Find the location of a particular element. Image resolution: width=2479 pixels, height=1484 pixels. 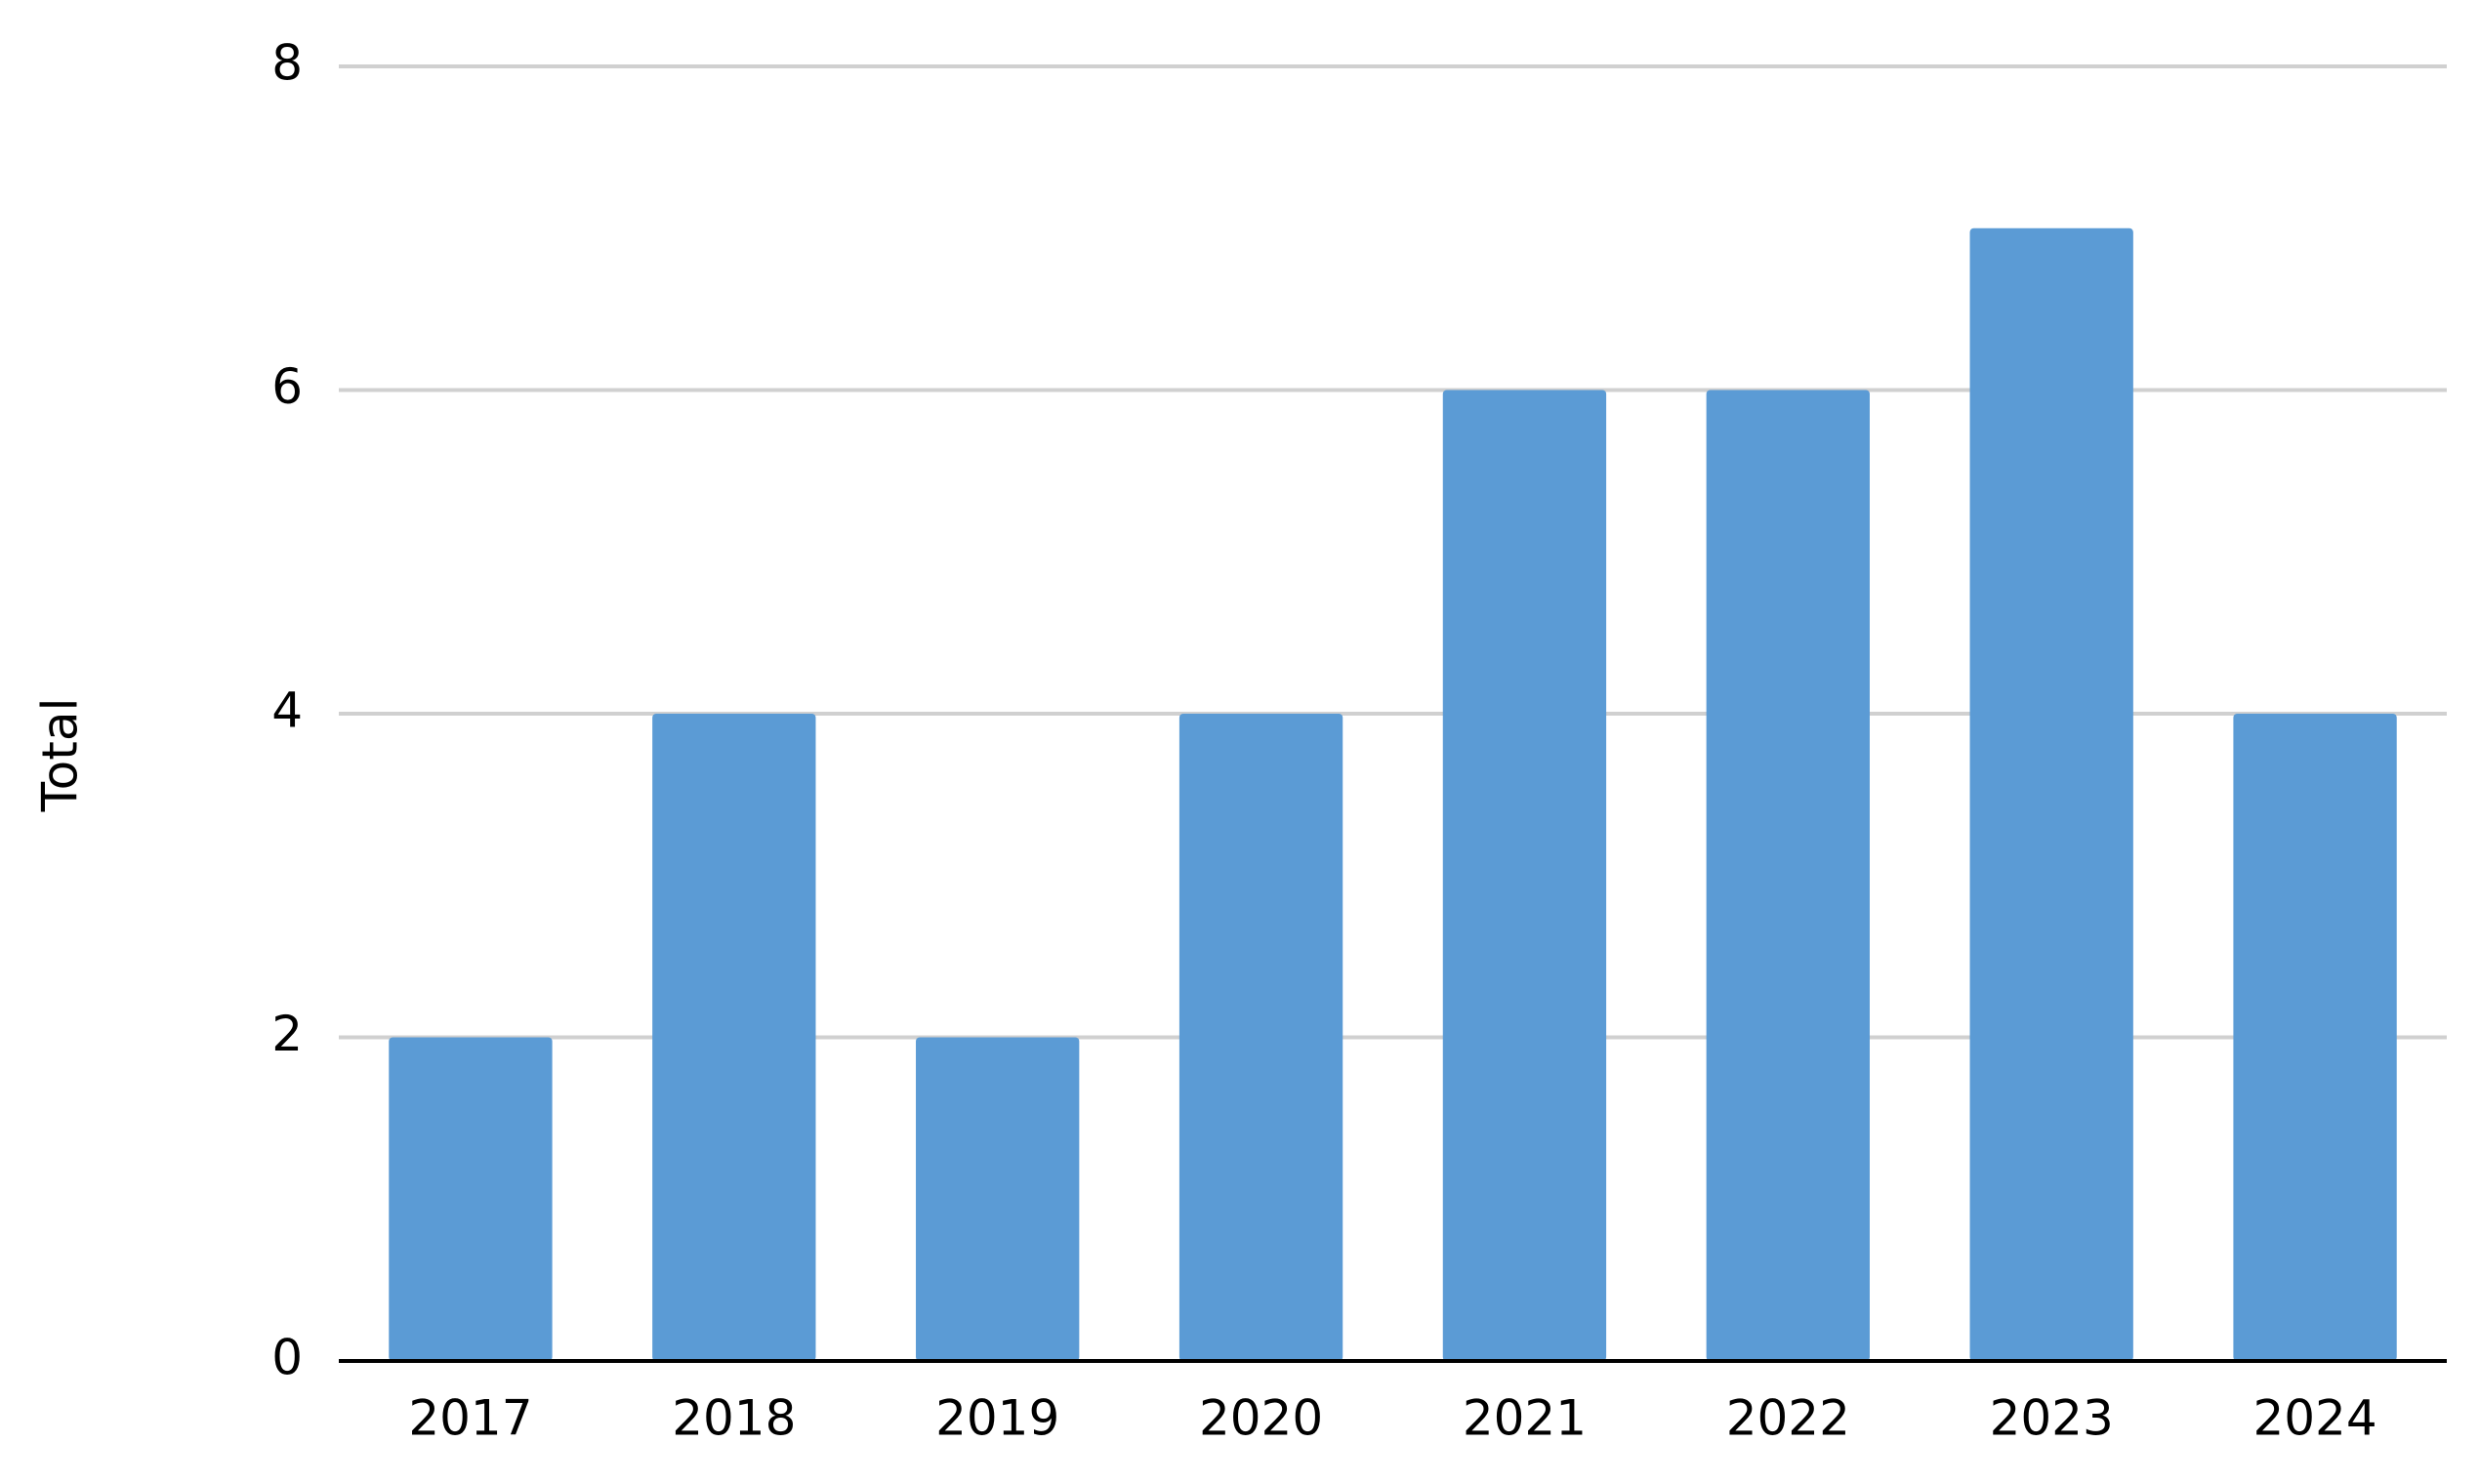

x-tick-label: 2018 is located at coordinates (734, 1419).